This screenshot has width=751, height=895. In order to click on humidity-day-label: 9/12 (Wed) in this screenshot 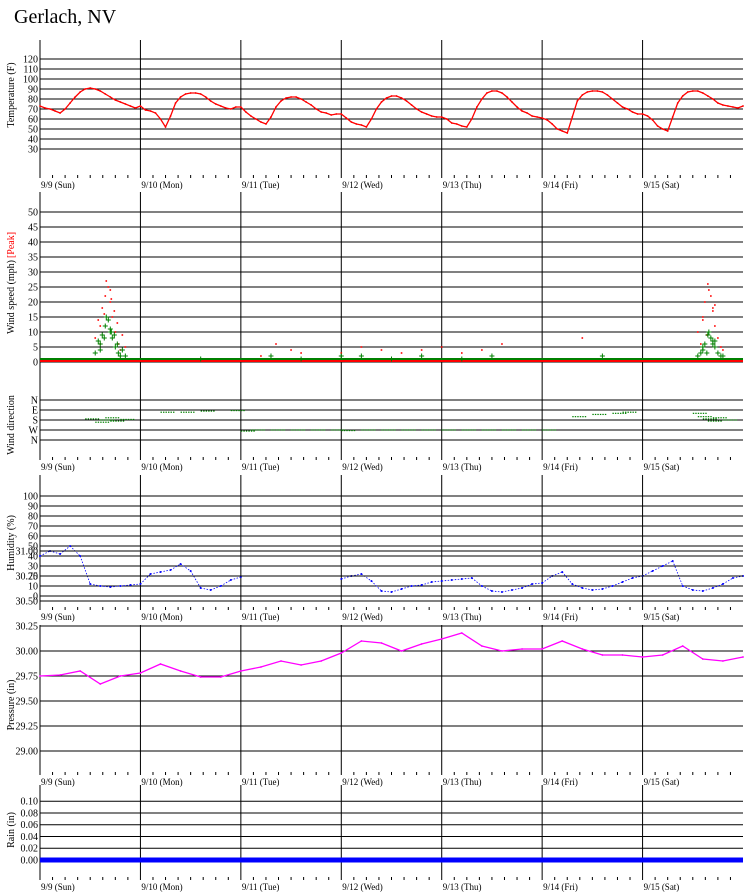, I will do `click(362, 617)`.